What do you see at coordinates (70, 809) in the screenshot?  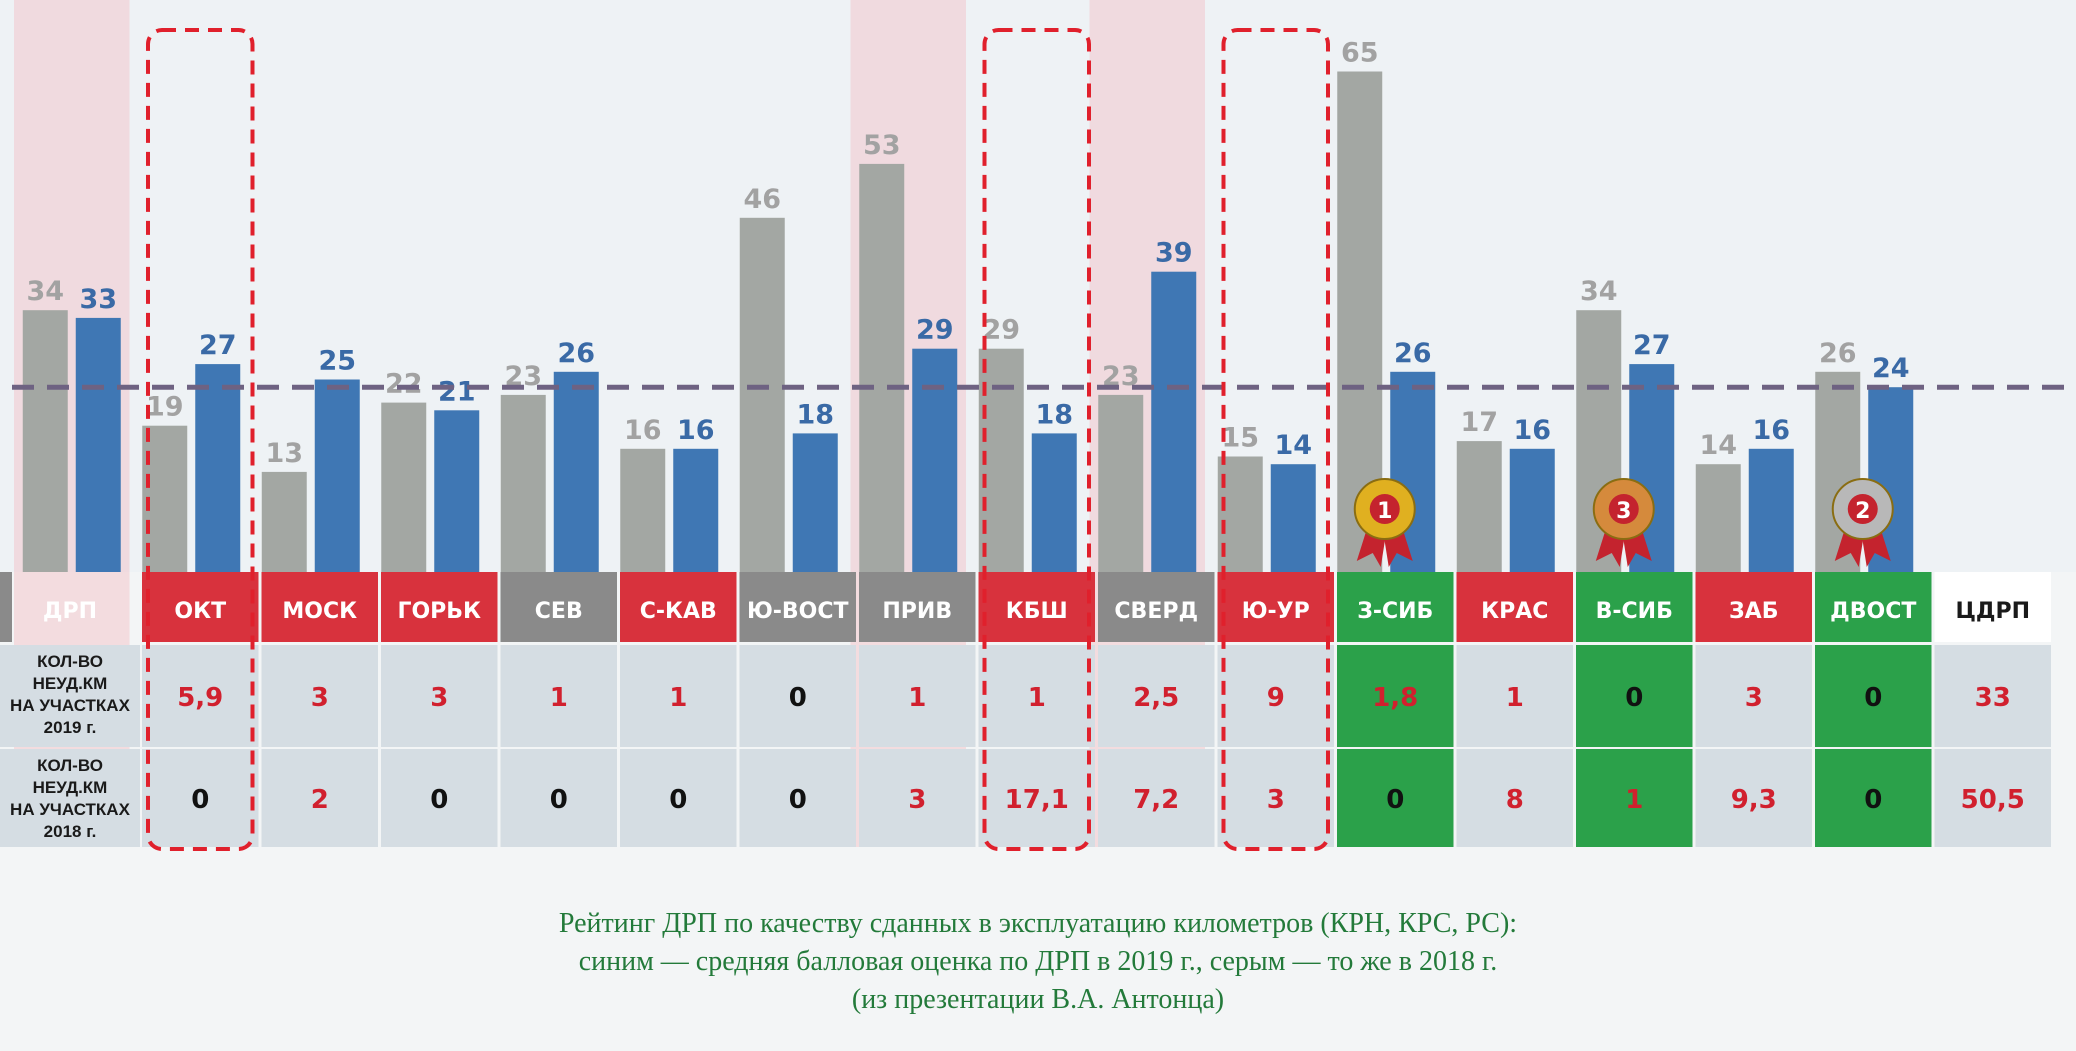 I see `row-2018-label: НА УЧАСТКАХ` at bounding box center [70, 809].